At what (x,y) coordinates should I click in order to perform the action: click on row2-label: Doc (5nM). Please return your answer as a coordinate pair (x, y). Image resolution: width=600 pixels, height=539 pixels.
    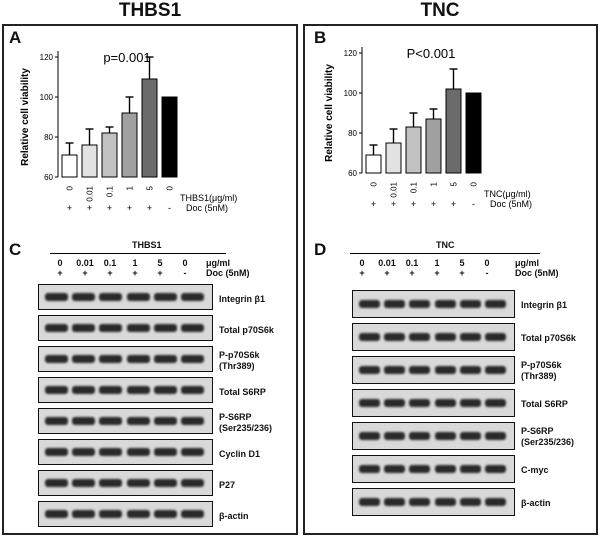
    Looking at the image, I should click on (207, 208).